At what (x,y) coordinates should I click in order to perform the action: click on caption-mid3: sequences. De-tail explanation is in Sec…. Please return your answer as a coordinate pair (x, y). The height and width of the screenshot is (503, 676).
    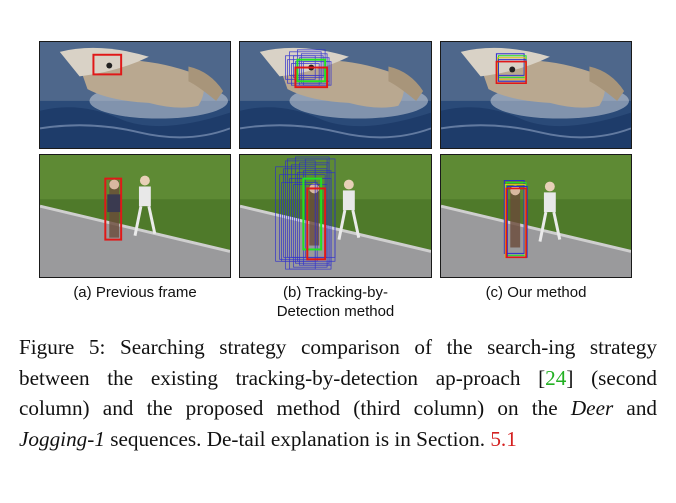
    Looking at the image, I should click on (297, 438).